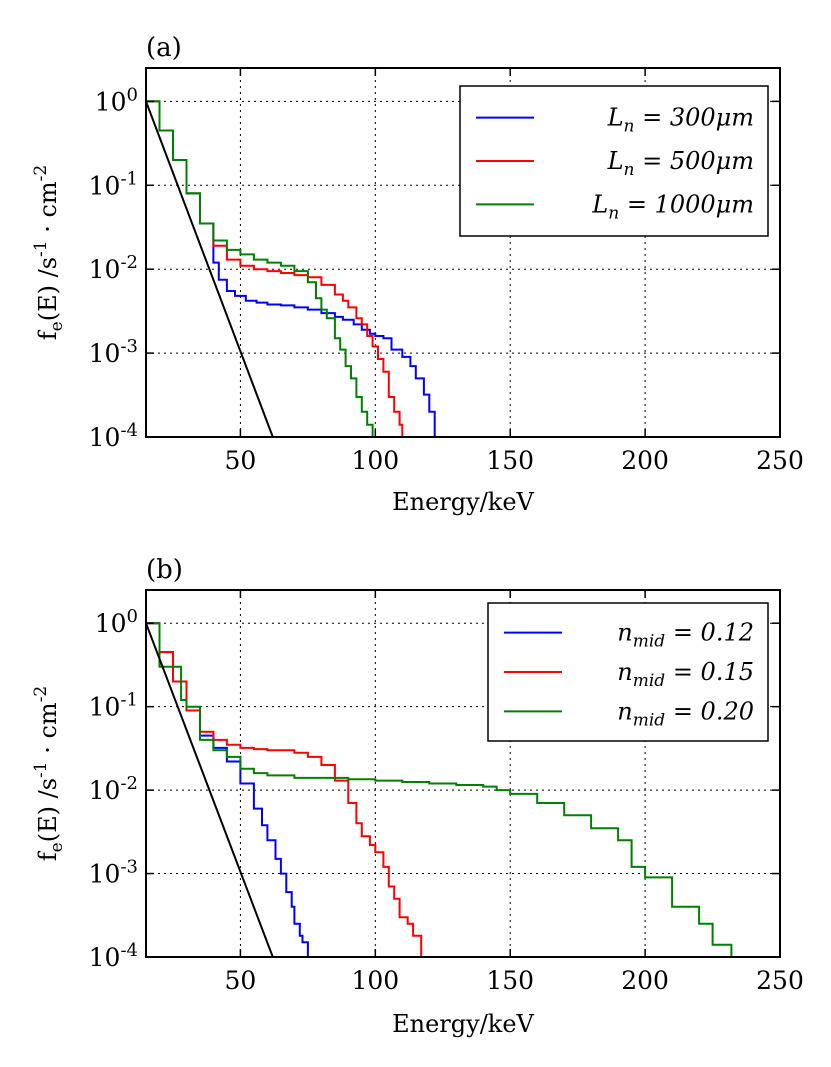  I want to click on legend: Ln​ = 300μm Ln​ = 500μm Ln​ = 1000μm, so click(614, 161).